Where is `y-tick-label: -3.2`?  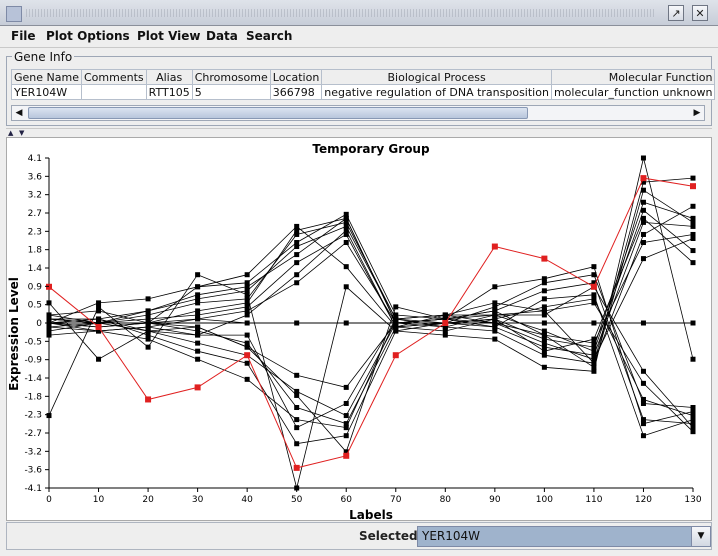 y-tick-label: -3.2 is located at coordinates (33, 452).